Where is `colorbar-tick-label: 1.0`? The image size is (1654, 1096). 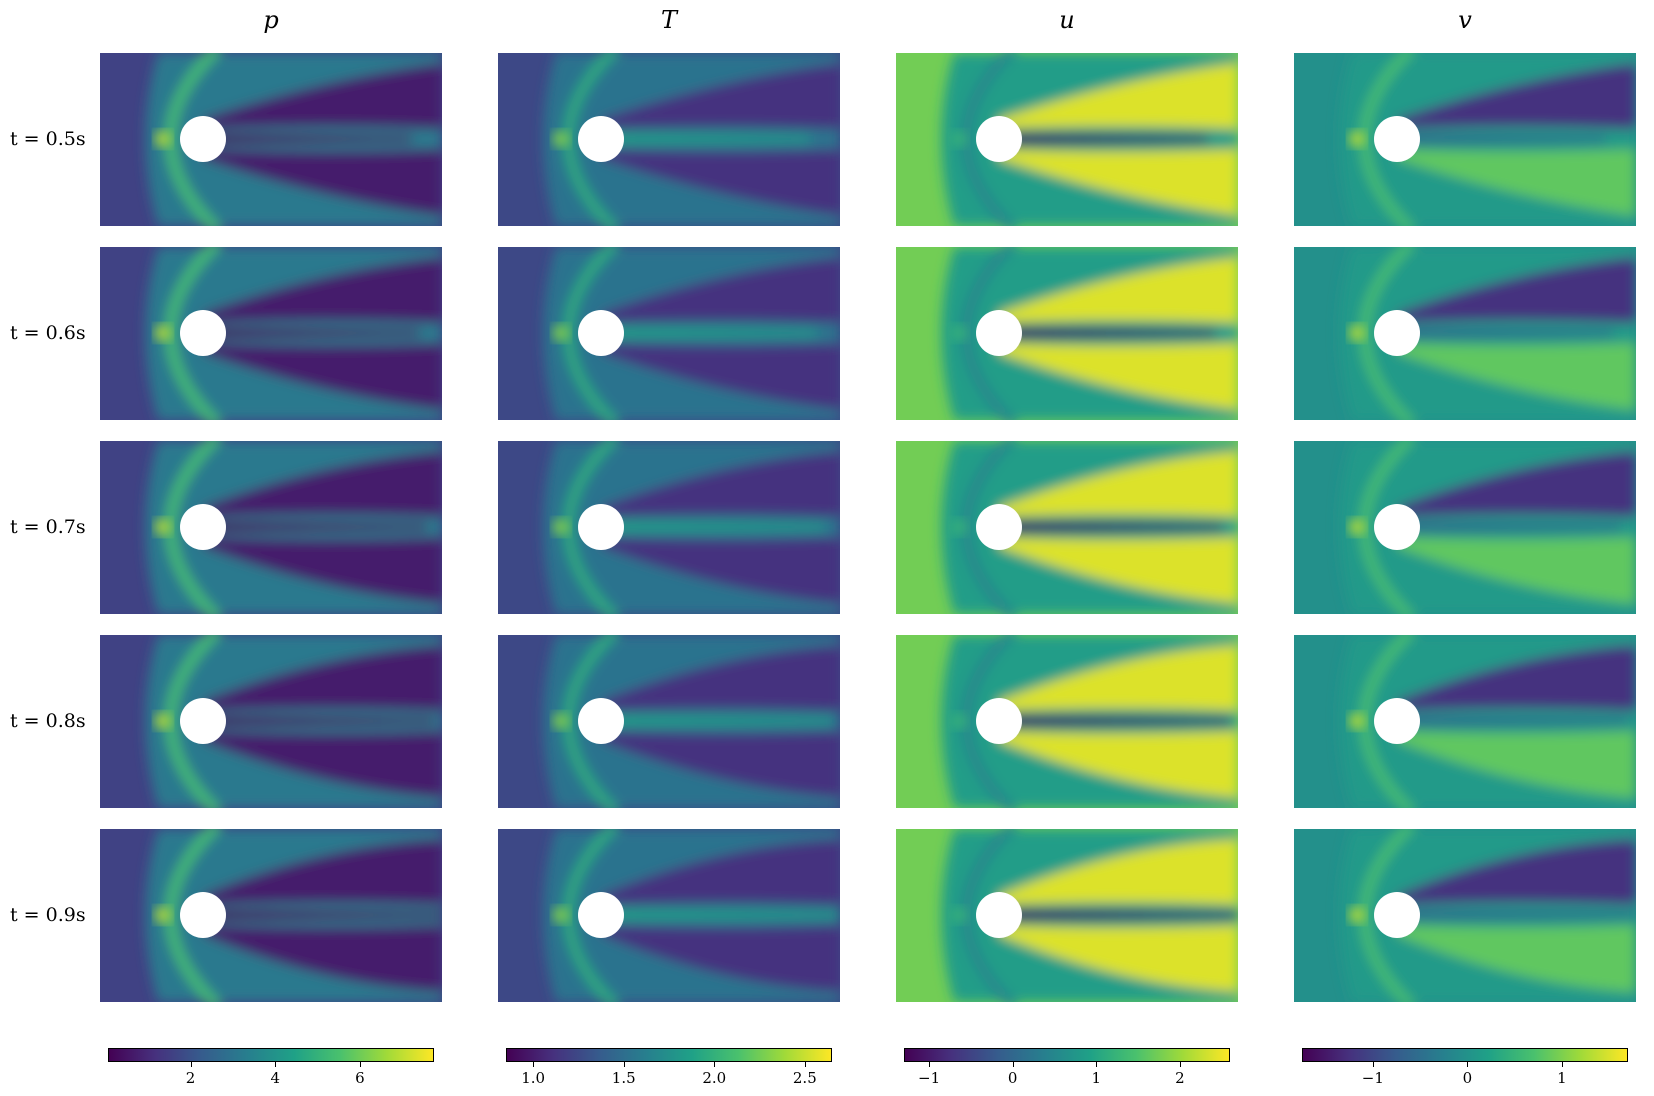 colorbar-tick-label: 1.0 is located at coordinates (533, 1078).